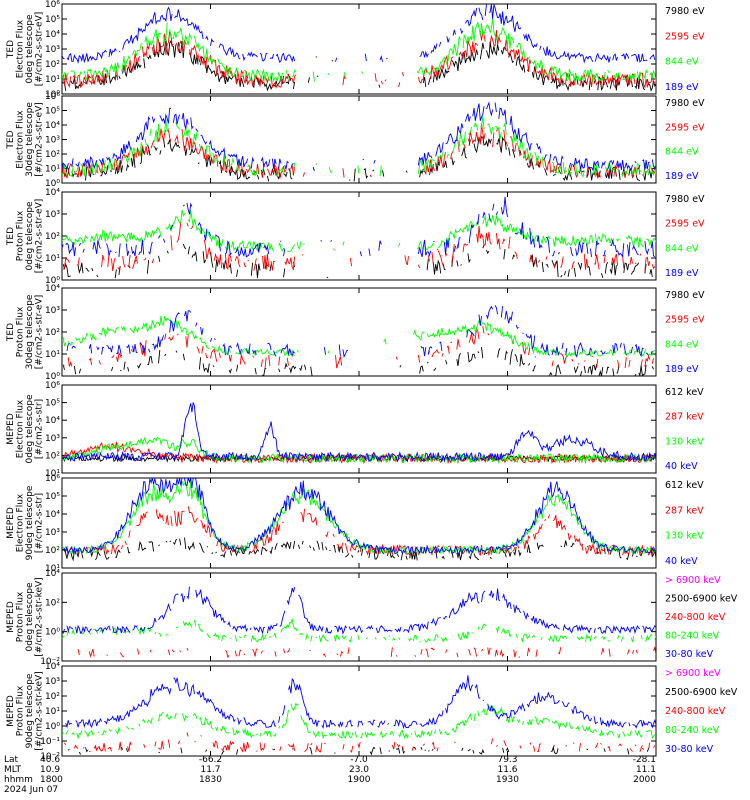 This screenshot has width=750, height=800. Describe the element at coordinates (359, 780) in the screenshot. I see `footer-value: 1900` at that location.